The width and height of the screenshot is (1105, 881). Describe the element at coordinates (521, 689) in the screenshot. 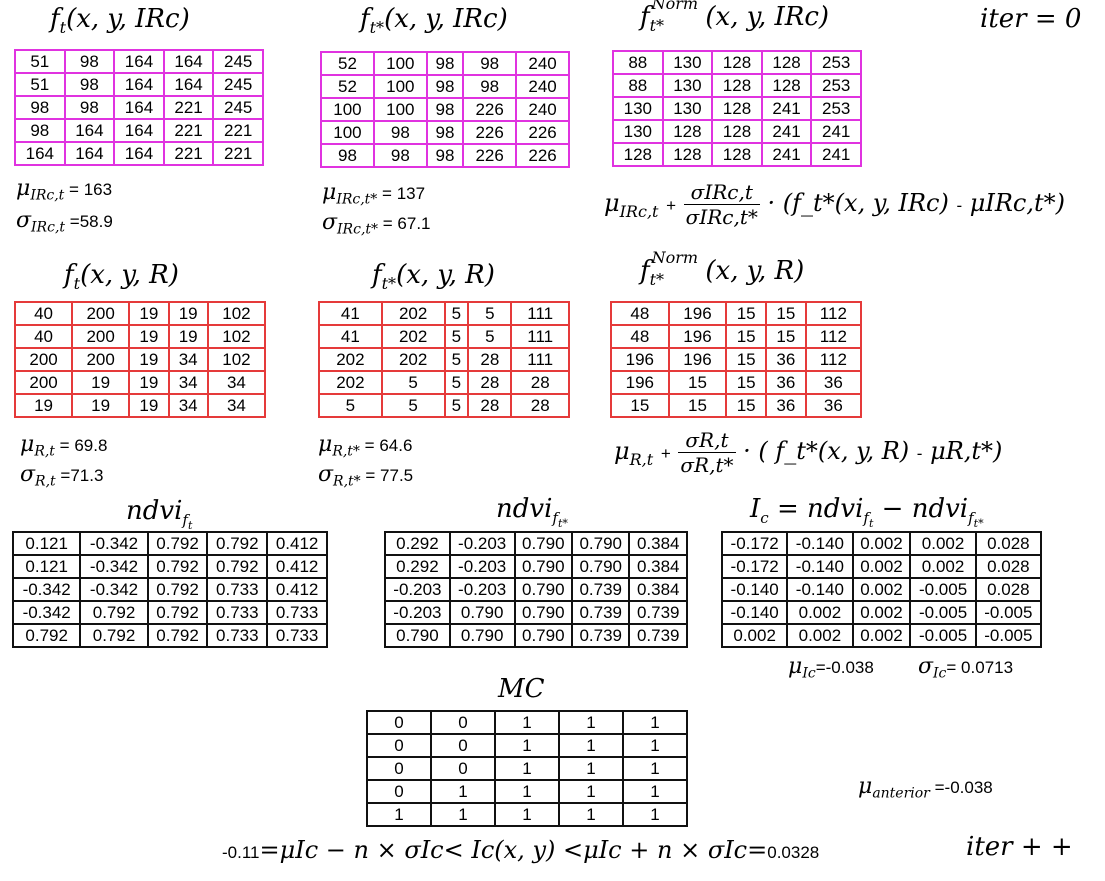

I see `mc-title: MC` at that location.